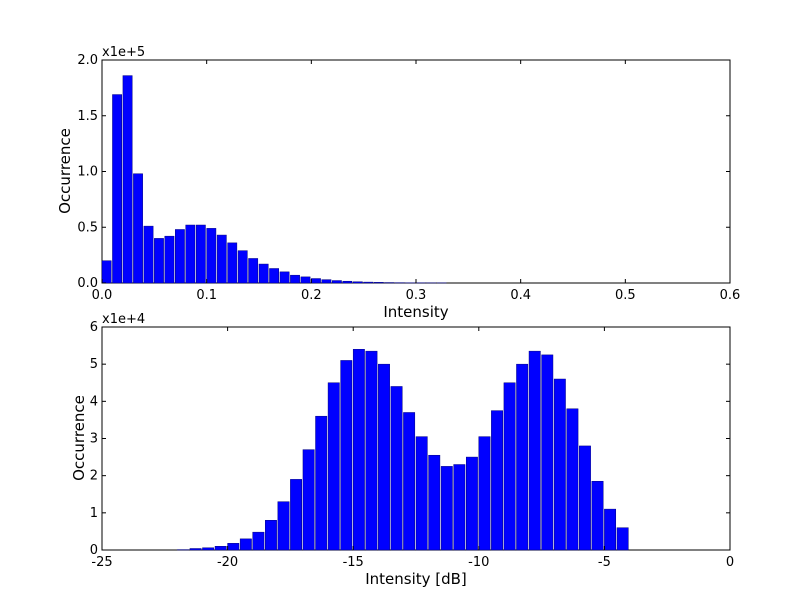 This screenshot has height=612, width=812. What do you see at coordinates (87, 60) in the screenshot?
I see `y-tick-label: 2.0` at bounding box center [87, 60].